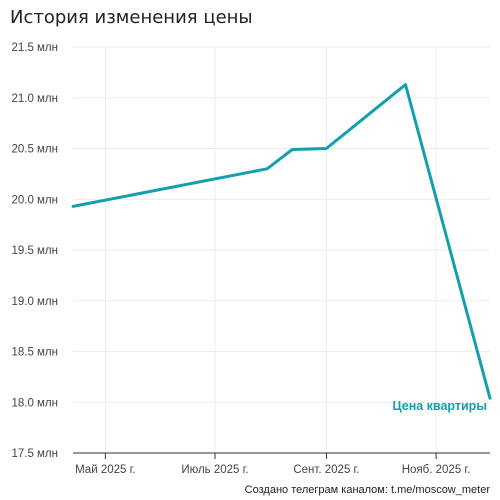  Describe the element at coordinates (131, 17) in the screenshot. I see `page-title: История изменения цены` at that location.